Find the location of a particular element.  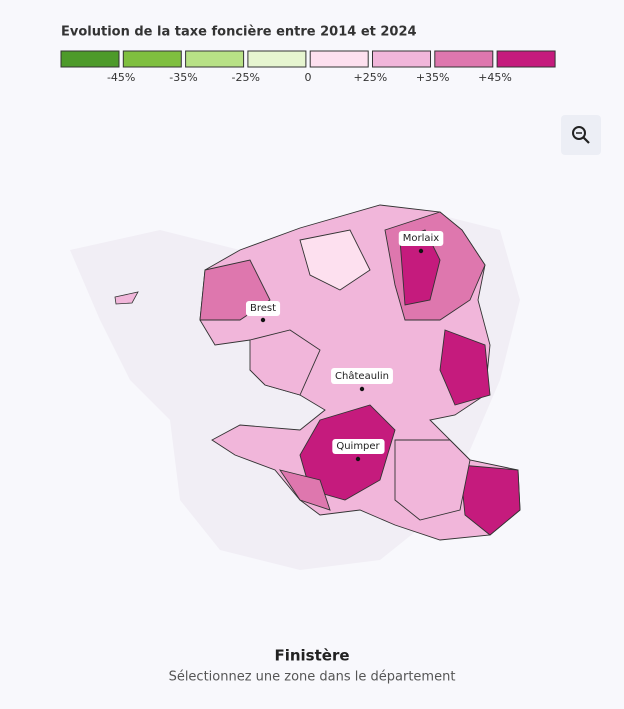

city-label: Brest is located at coordinates (263, 308).